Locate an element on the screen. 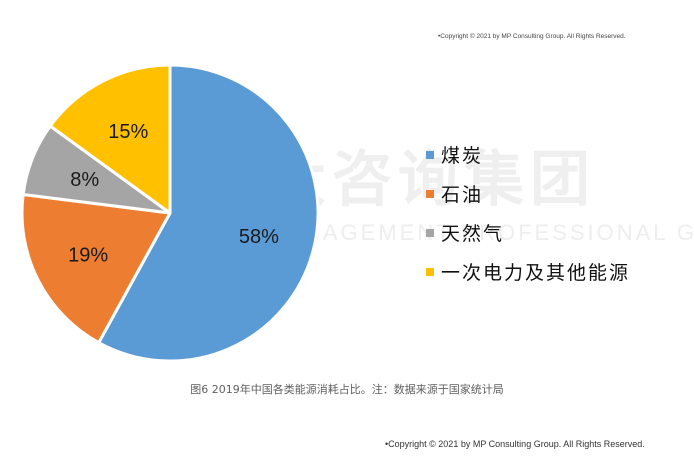  slice-data-label: 15% is located at coordinates (128, 132).